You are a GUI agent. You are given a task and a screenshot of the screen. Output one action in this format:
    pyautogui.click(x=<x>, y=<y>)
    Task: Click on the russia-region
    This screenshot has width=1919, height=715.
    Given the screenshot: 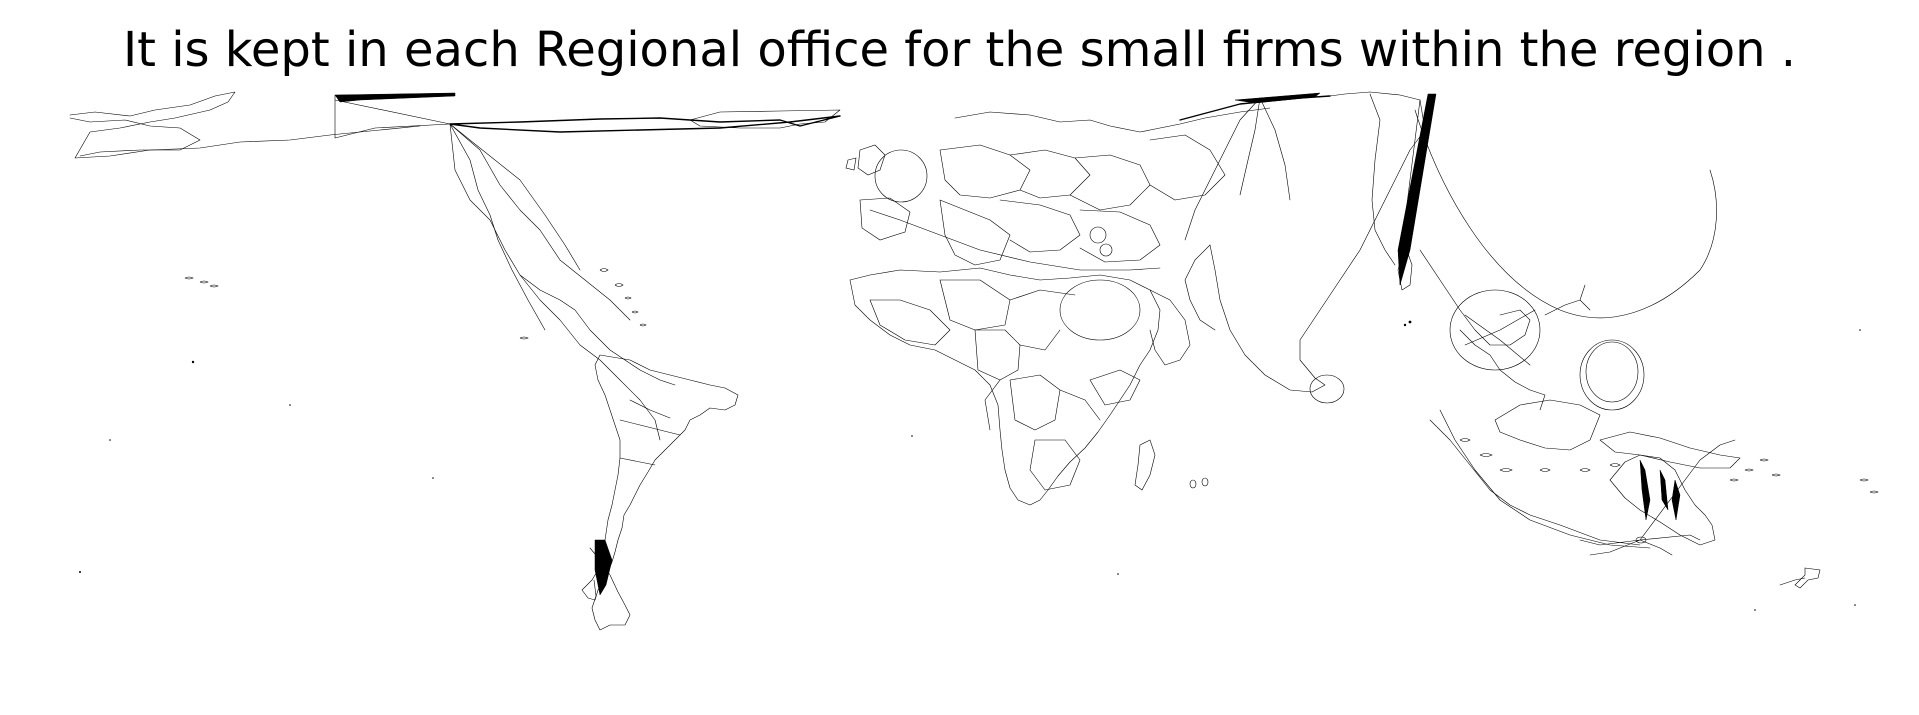 What is the action you would take?
    pyautogui.click(x=1302, y=247)
    